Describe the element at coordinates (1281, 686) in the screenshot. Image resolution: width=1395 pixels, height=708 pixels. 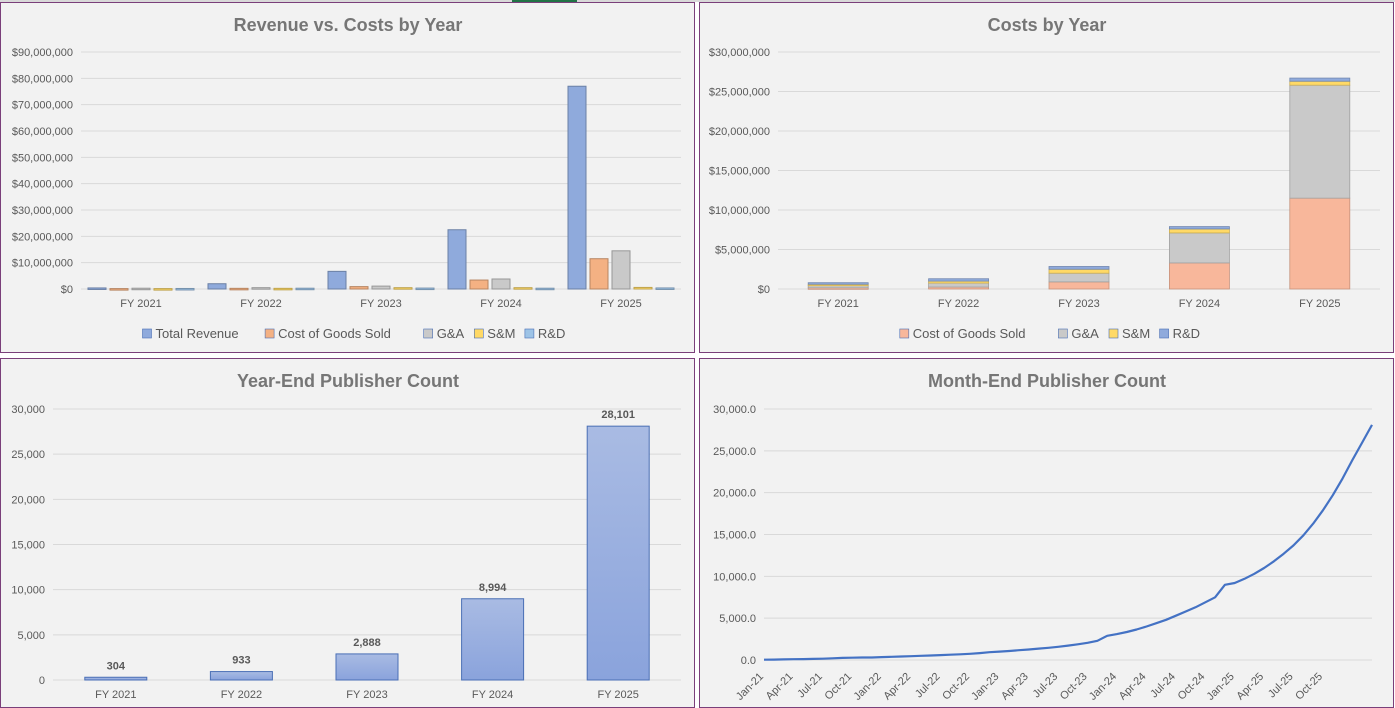
I see `x-tick-label: Jul-25` at that location.